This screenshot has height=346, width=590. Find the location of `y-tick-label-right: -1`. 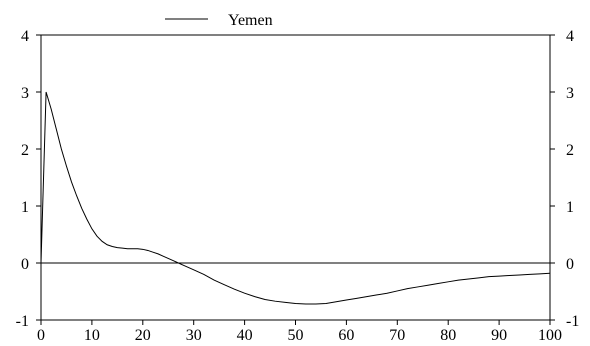

y-tick-label-right: -1 is located at coordinates (572, 321).